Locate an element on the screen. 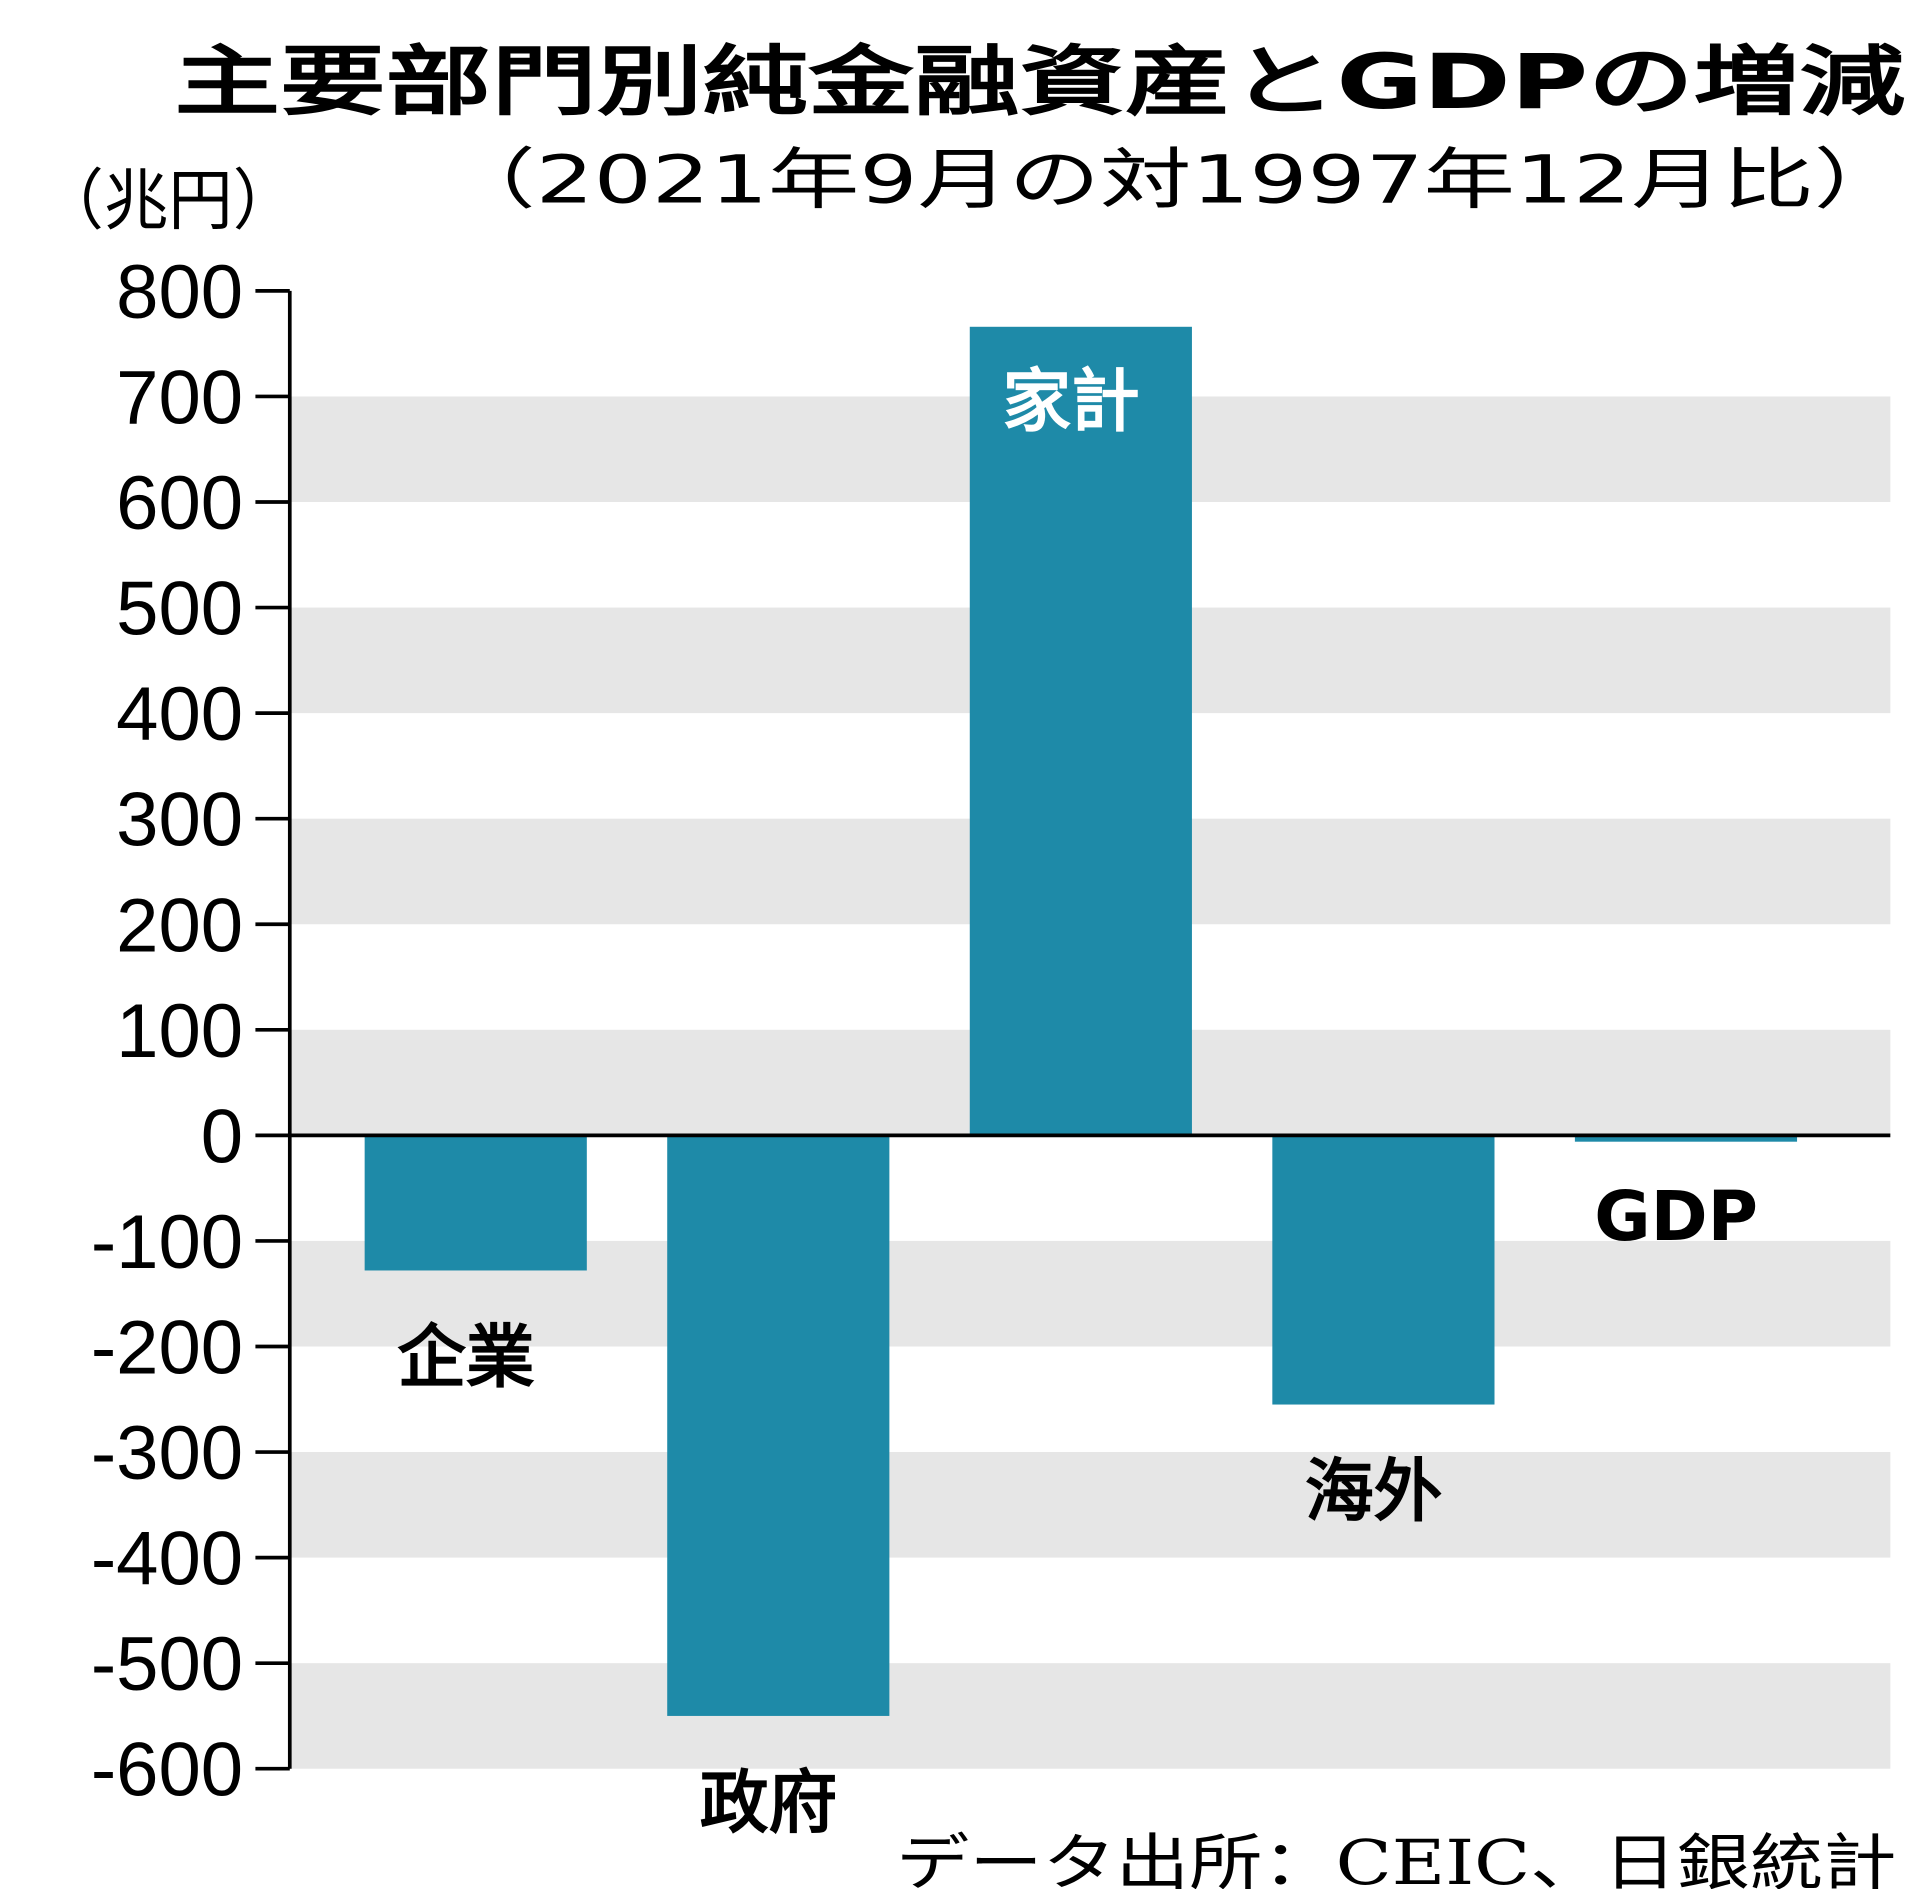 The height and width of the screenshot is (1889, 1915). chart-subtitle: （2021年9月の対1997年12月比） is located at coordinates (1174, 180).